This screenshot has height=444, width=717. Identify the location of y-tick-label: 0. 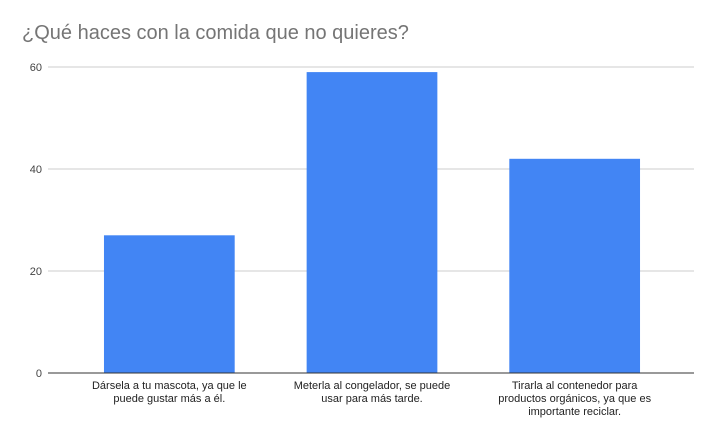
(39, 374).